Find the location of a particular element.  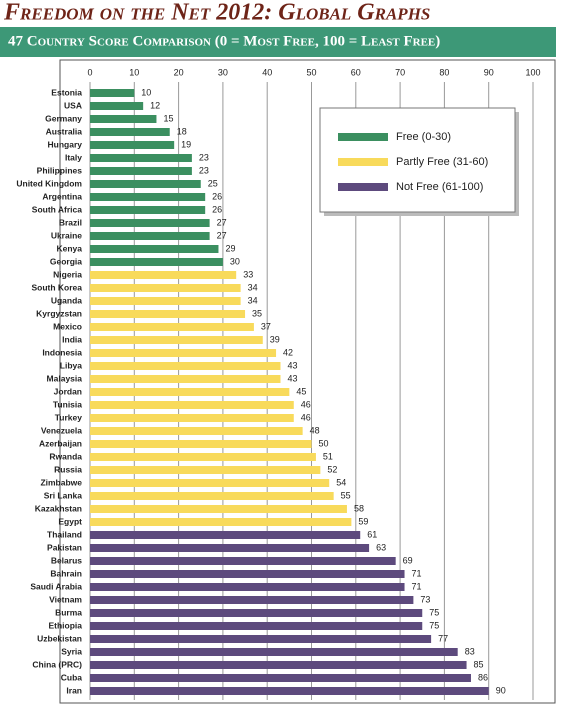

value-label: 69 is located at coordinates (408, 560).